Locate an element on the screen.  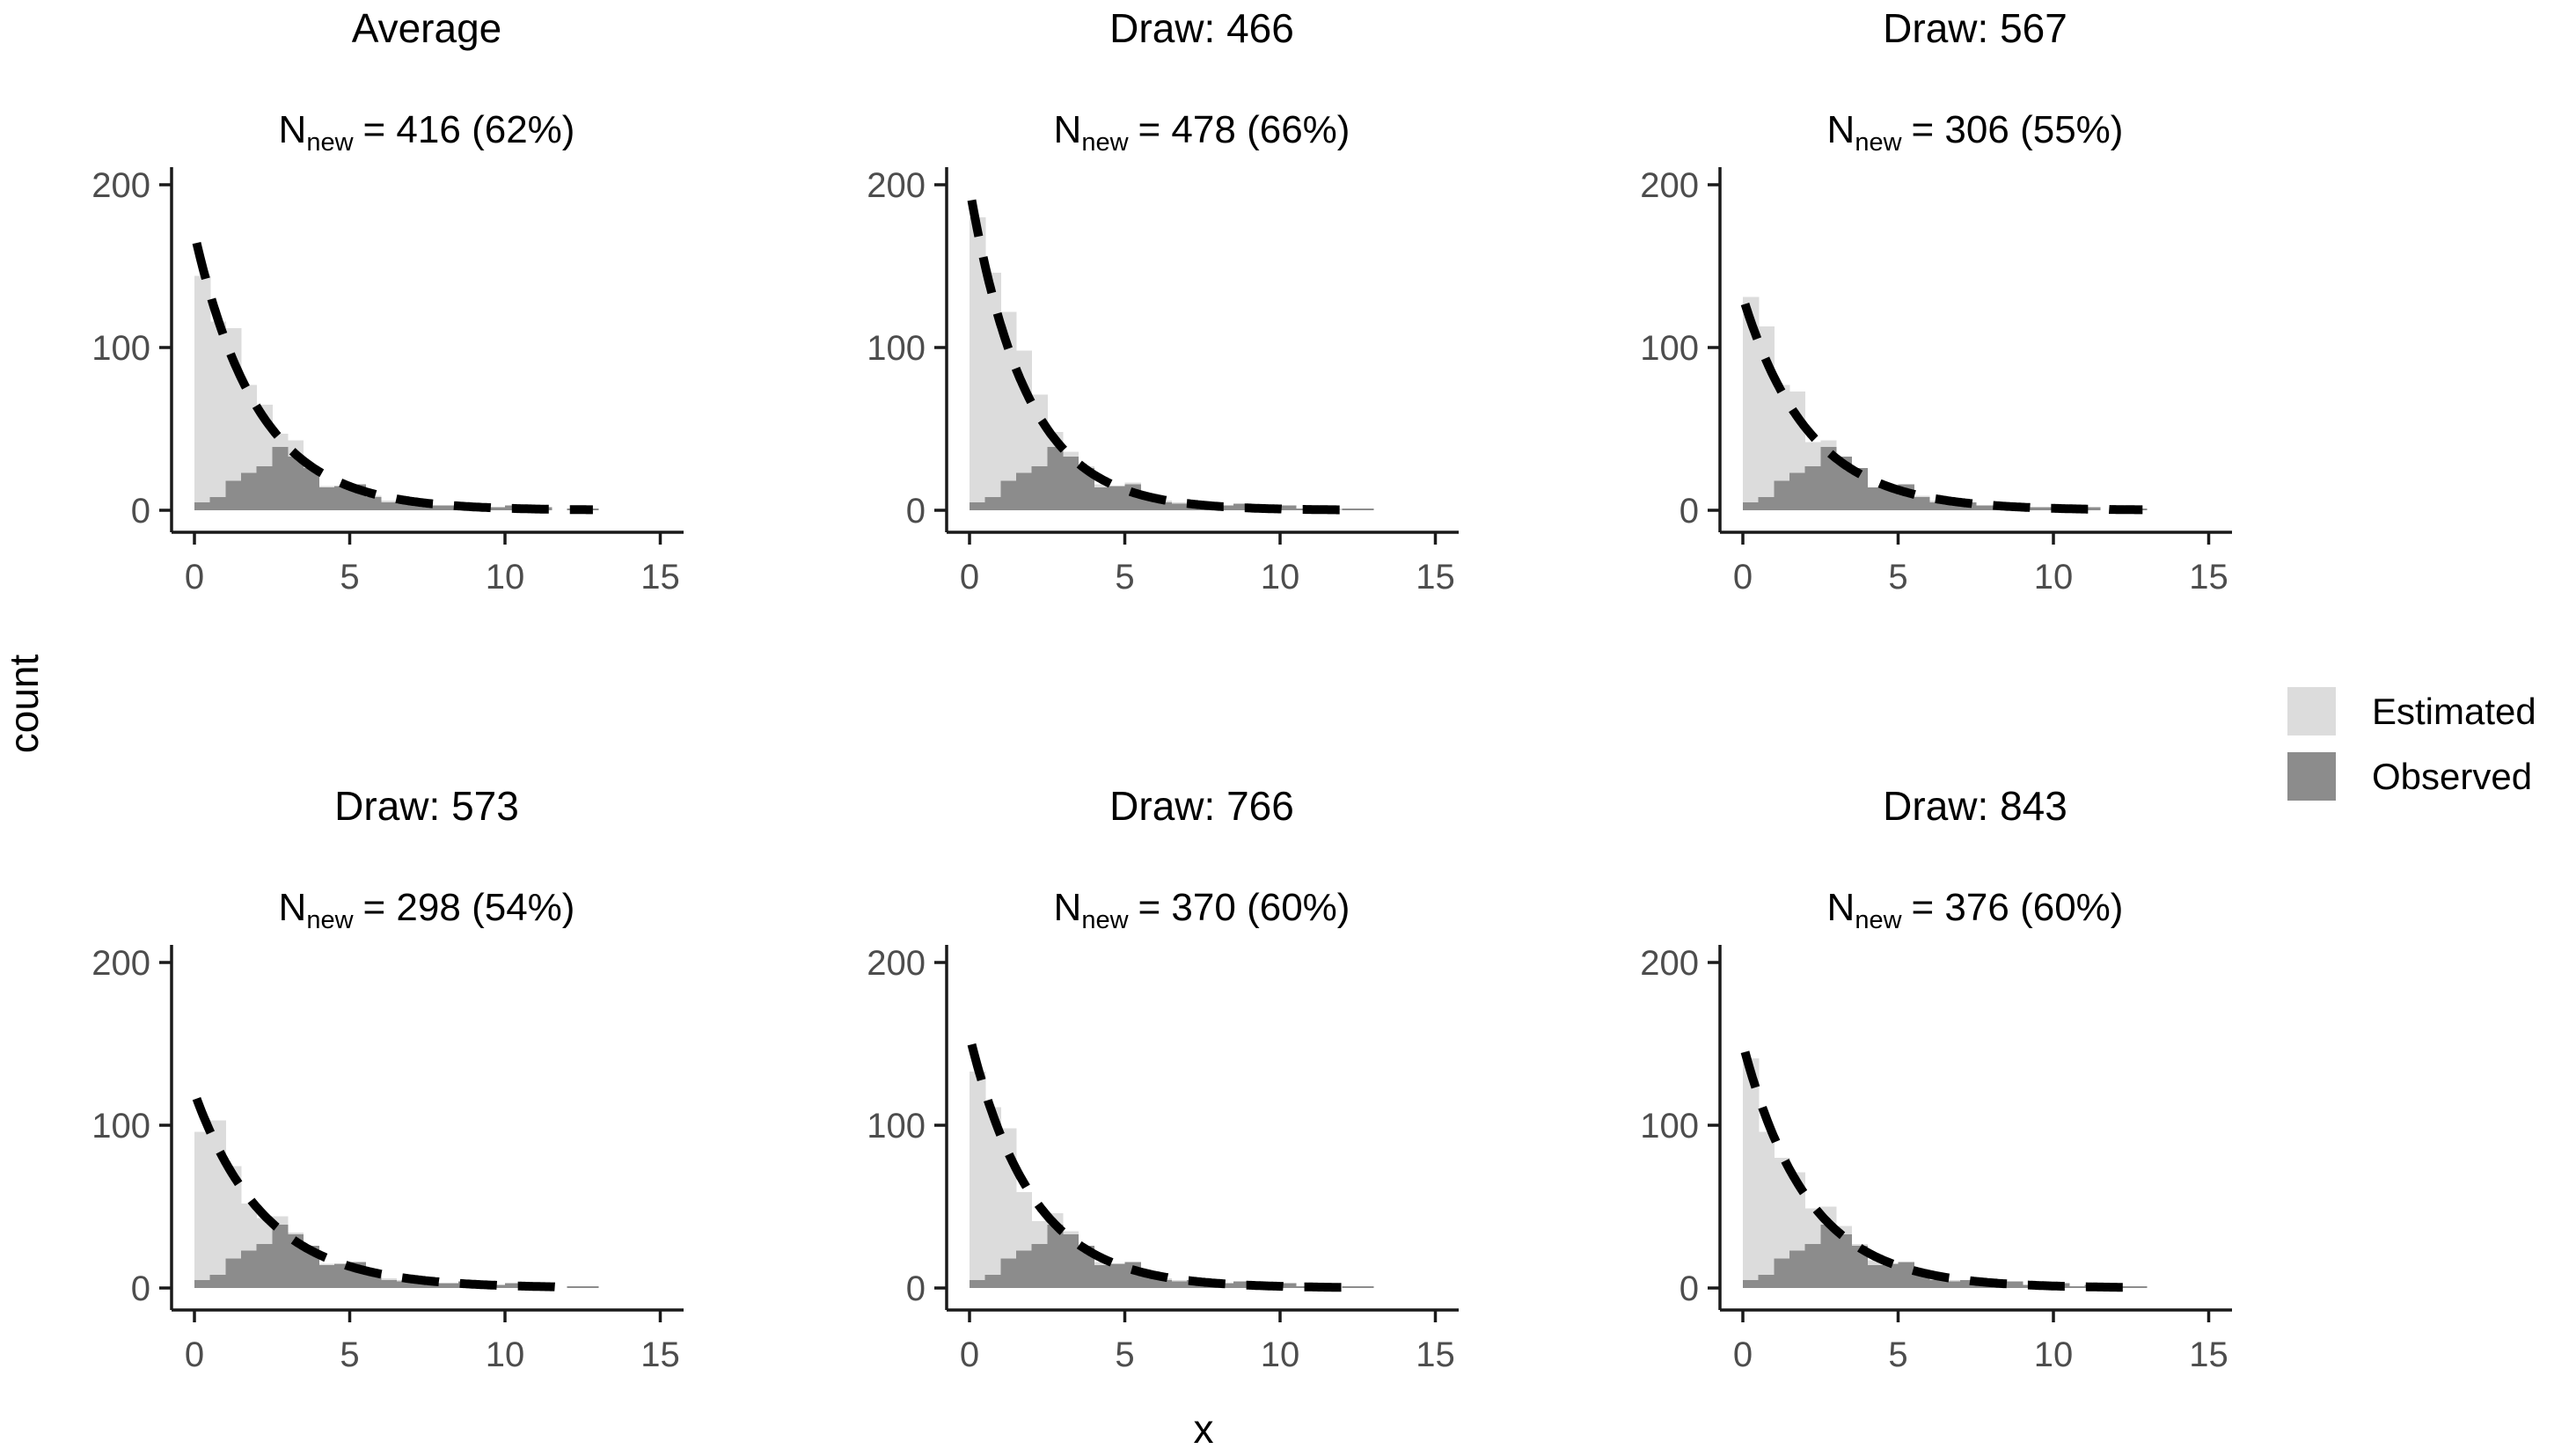
facet-subtitle: Nnew = 376 (60%) is located at coordinates (1975, 909).